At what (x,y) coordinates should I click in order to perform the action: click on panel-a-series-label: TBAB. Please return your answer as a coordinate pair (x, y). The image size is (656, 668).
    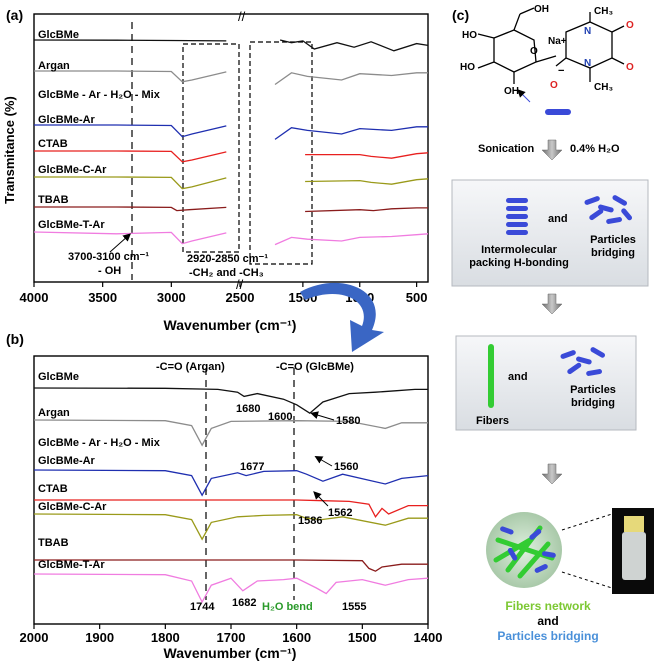
    Looking at the image, I should click on (53, 200).